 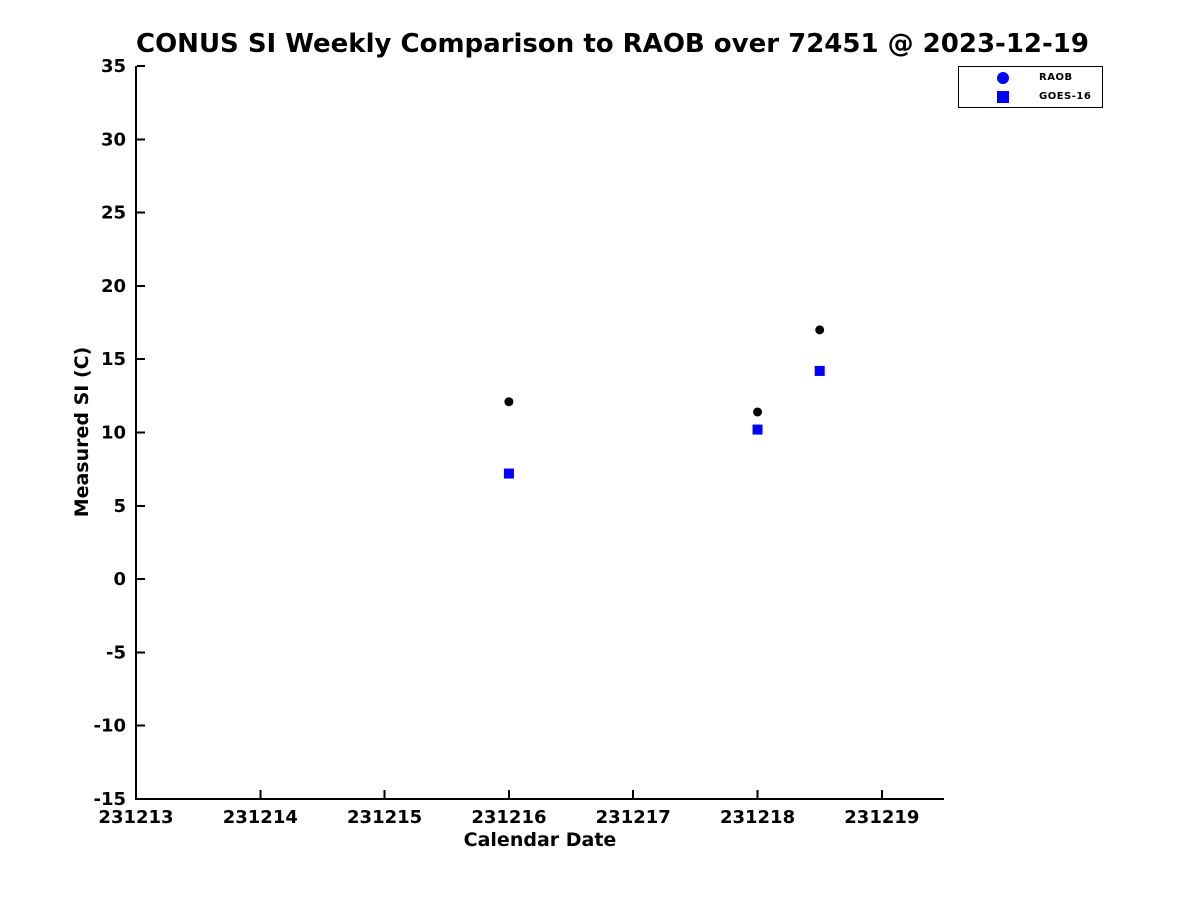 I want to click on y-tick-label: -15, so click(x=109, y=799).